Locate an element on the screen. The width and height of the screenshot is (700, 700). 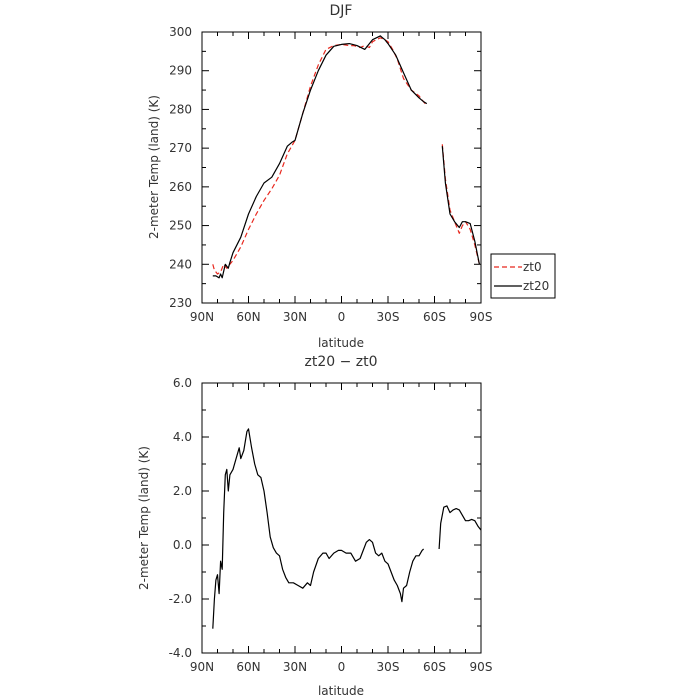
y-tick-label: 280 is located at coordinates (180, 109).